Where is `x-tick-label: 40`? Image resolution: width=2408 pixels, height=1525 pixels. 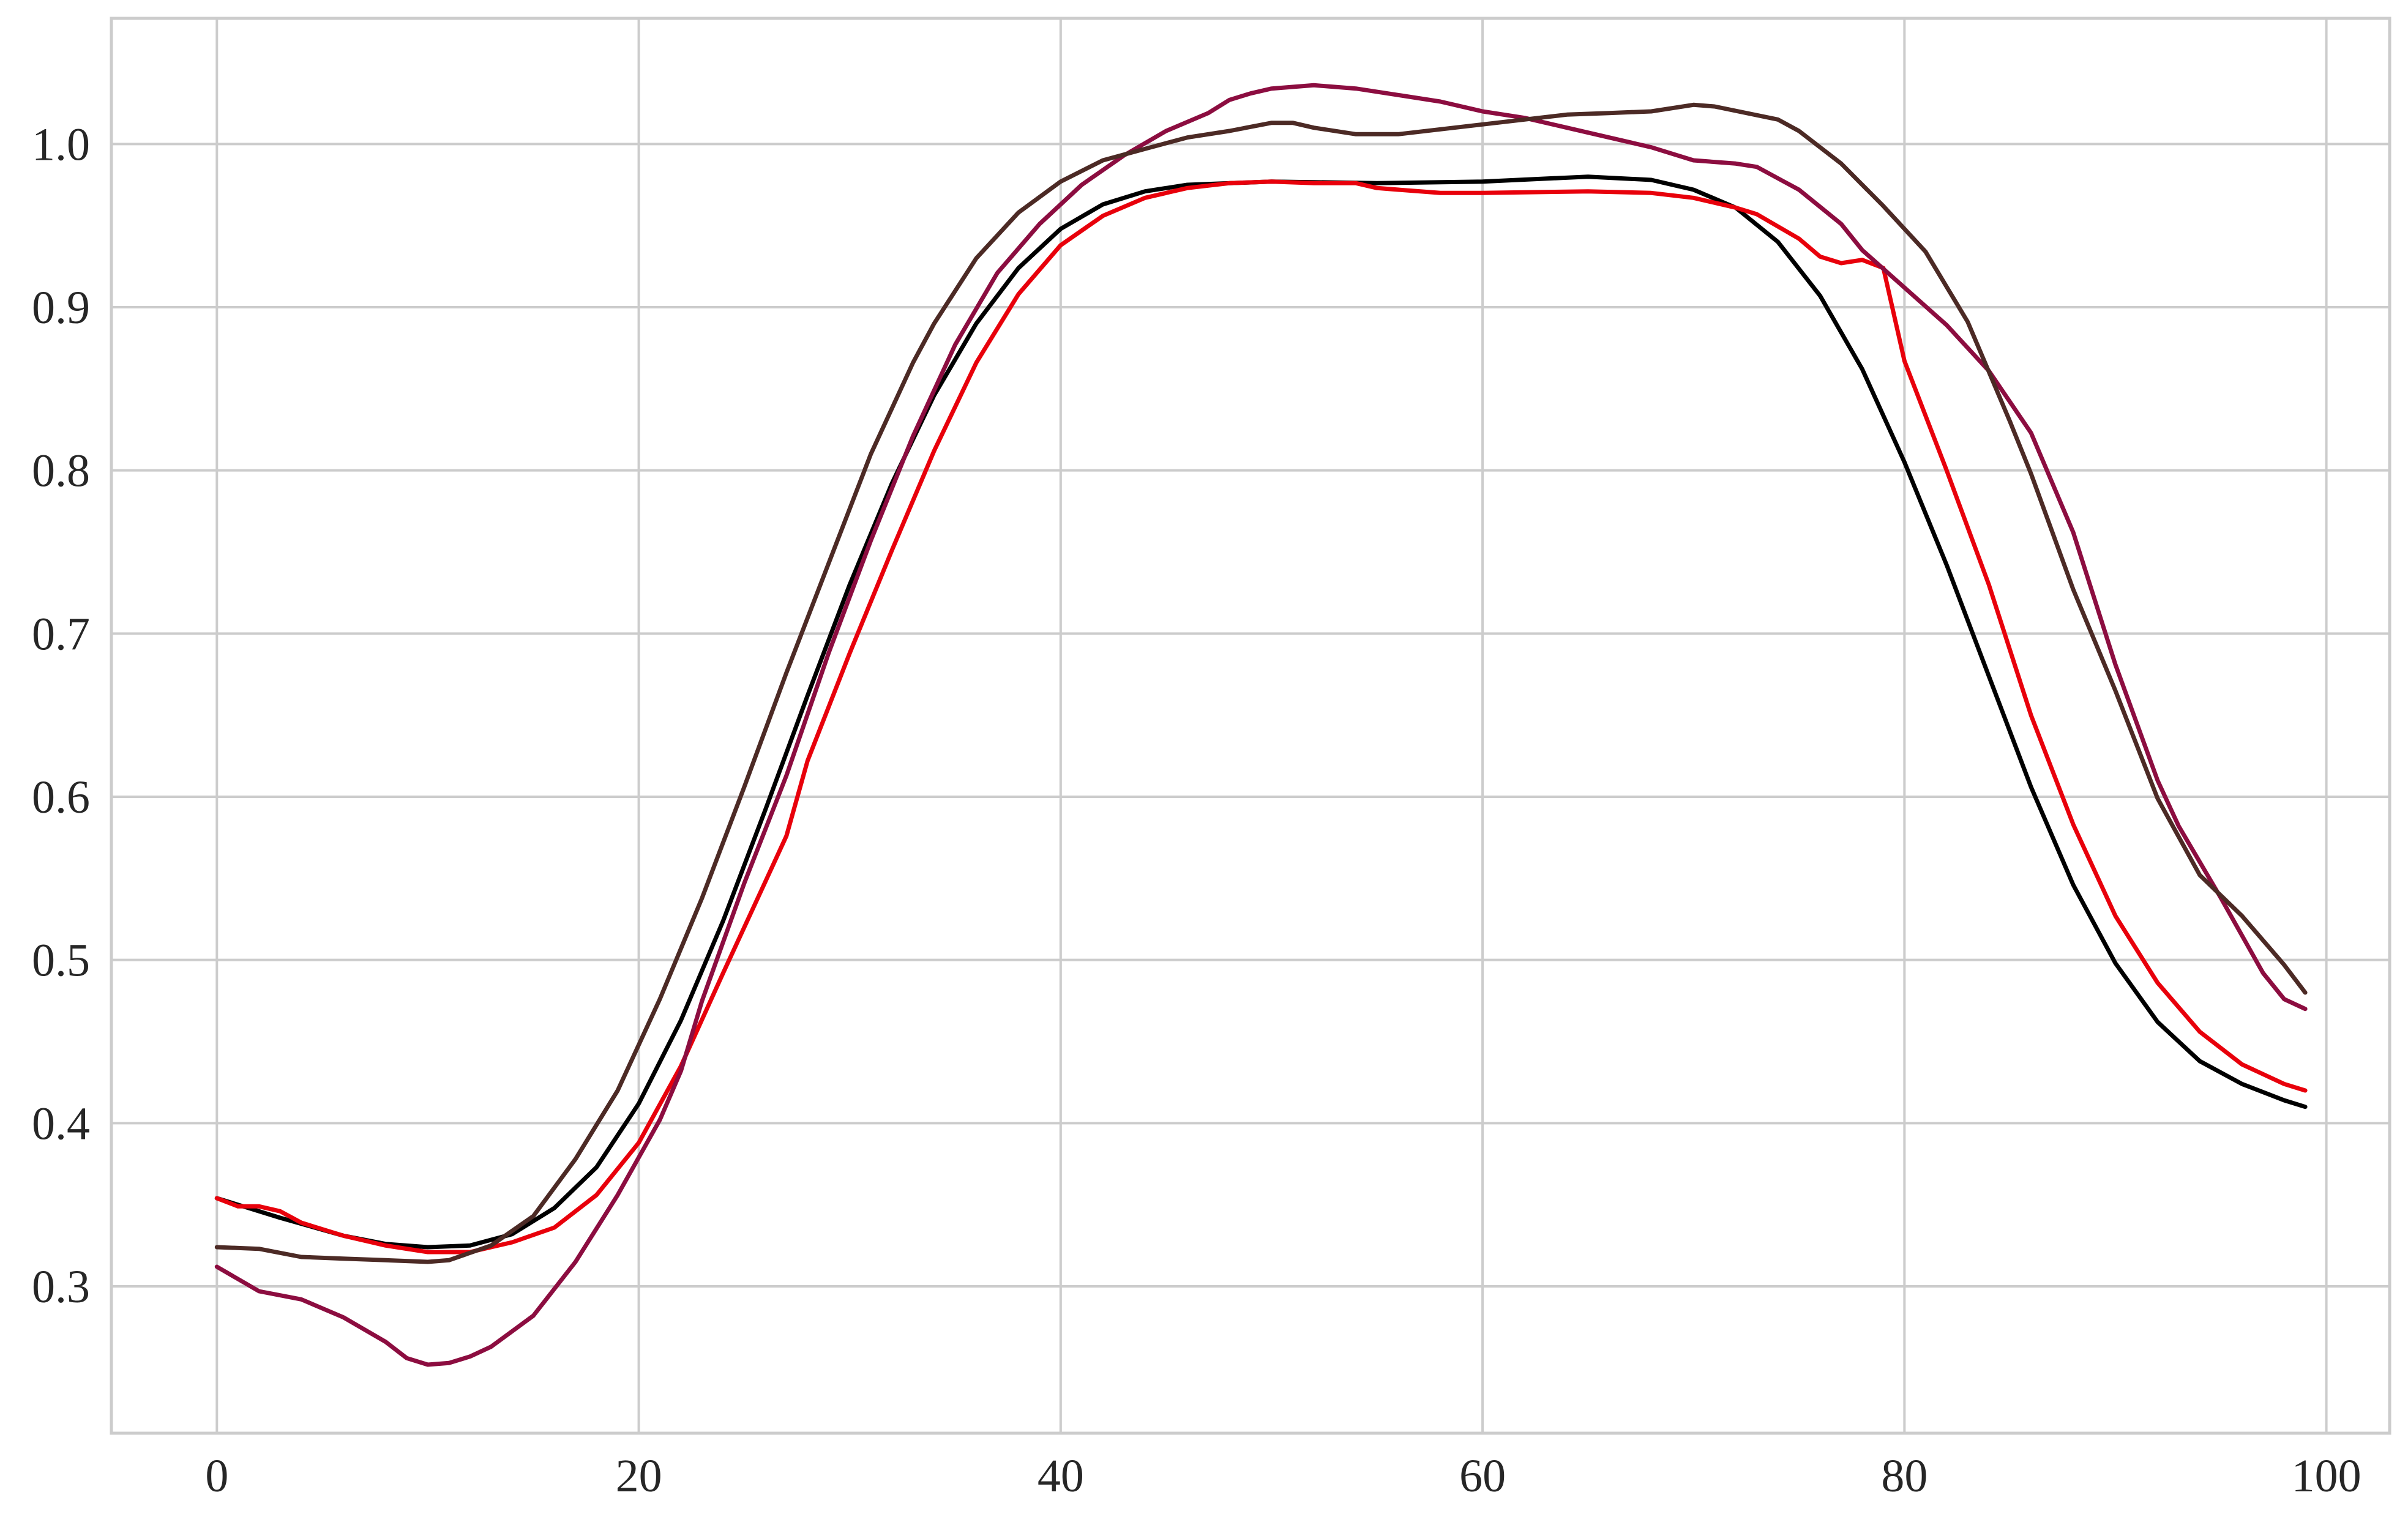 x-tick-label: 40 is located at coordinates (1061, 1476).